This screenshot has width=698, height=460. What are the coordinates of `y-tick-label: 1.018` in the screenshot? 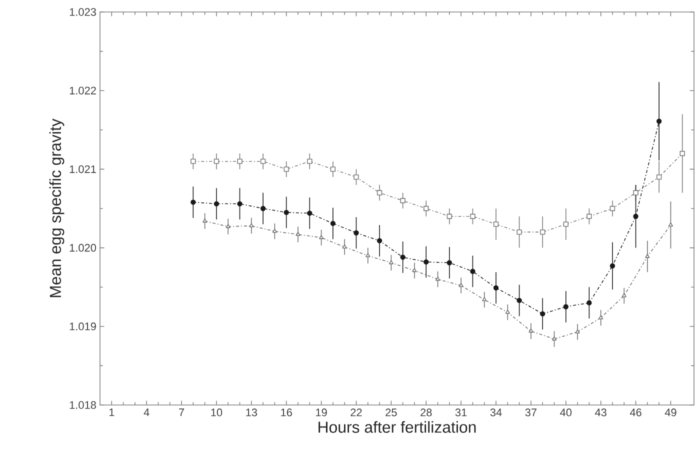 It's located at (83, 405).